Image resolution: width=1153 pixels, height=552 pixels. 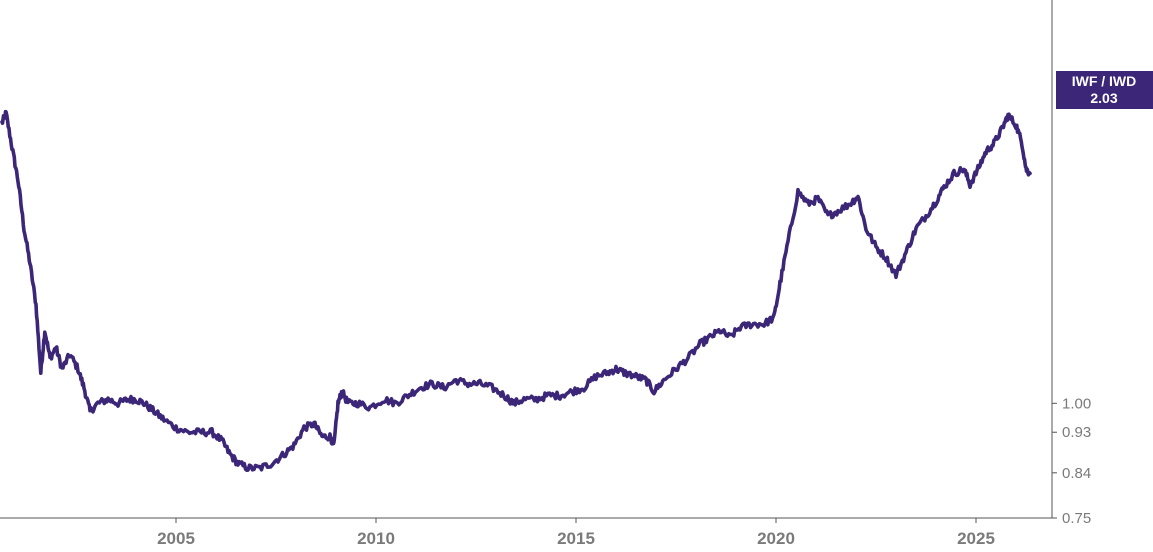 I want to click on x-tick-label-3: 2020, so click(x=776, y=538).